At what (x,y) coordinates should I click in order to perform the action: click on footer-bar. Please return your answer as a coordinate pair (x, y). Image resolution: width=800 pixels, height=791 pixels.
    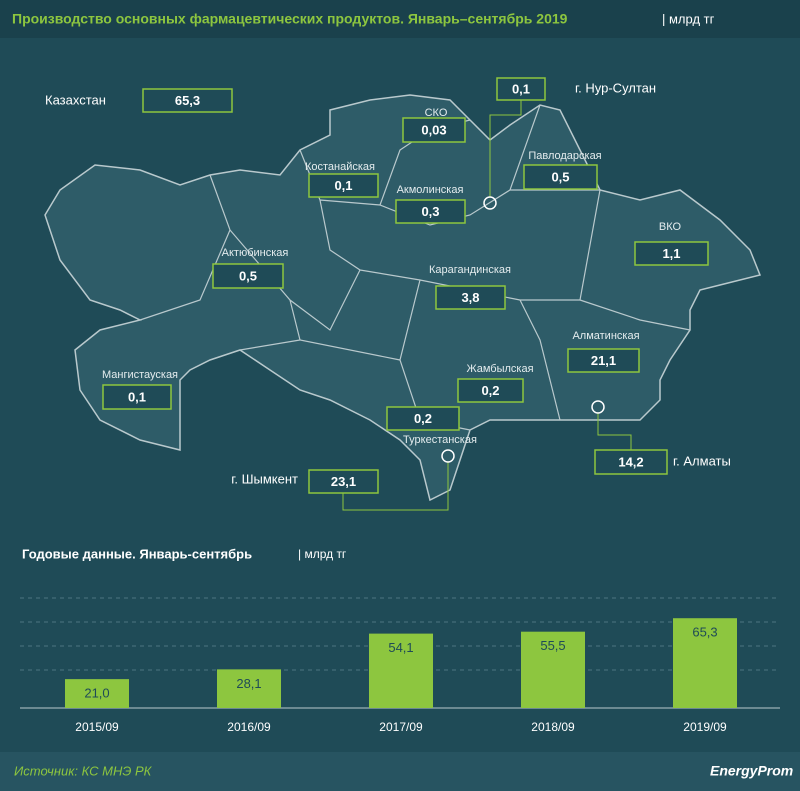
    Looking at the image, I should click on (400, 771).